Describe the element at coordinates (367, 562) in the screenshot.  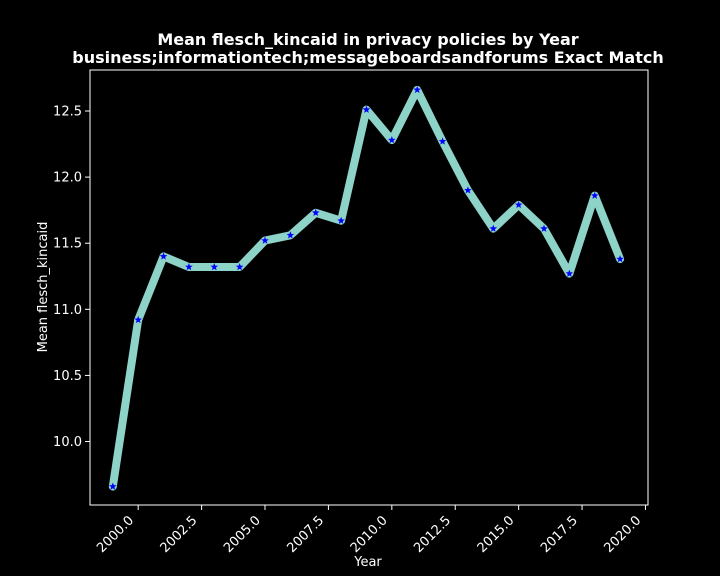
I see `x-axis-label: Year` at that location.